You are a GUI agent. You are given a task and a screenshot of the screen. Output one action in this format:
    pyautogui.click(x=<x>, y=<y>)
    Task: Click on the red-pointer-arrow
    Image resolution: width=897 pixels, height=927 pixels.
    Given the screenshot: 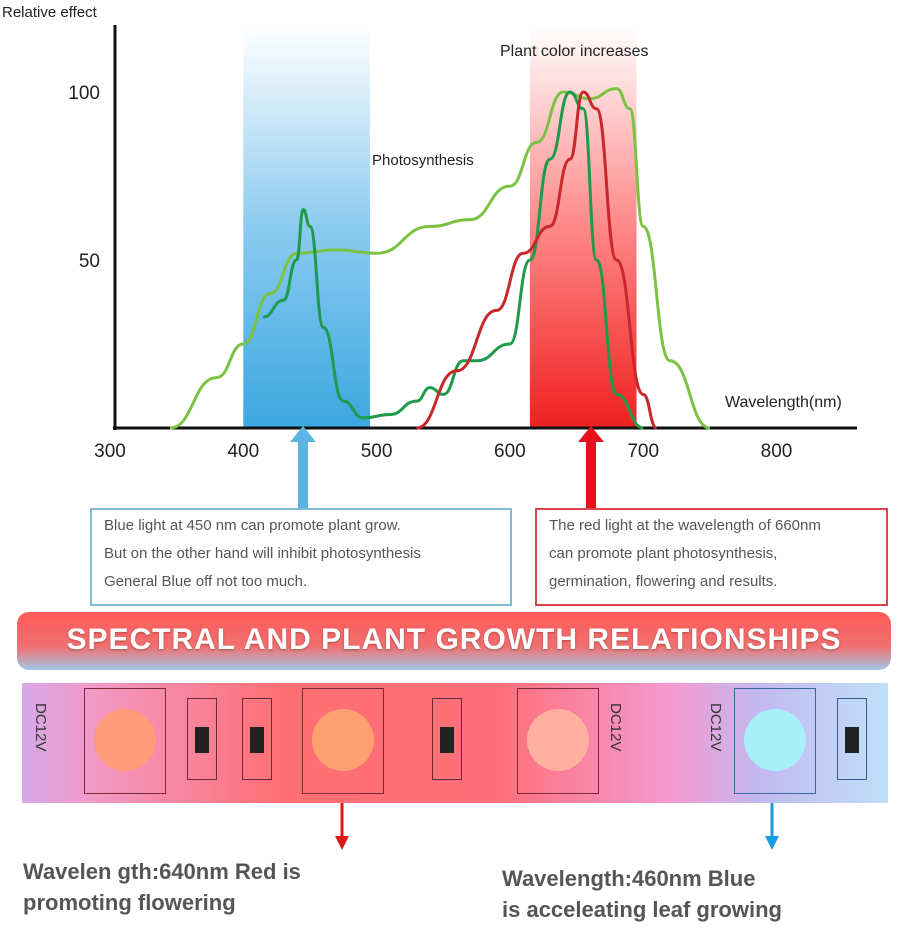 What is the action you would take?
    pyautogui.click(x=591, y=474)
    